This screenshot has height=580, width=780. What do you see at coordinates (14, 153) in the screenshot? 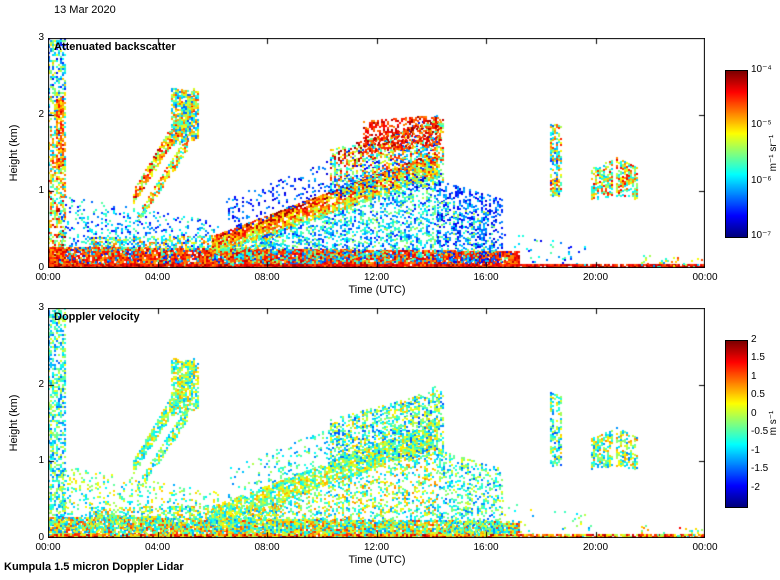
I see `backscatter-y-axis-label: Height (km)` at bounding box center [14, 153].